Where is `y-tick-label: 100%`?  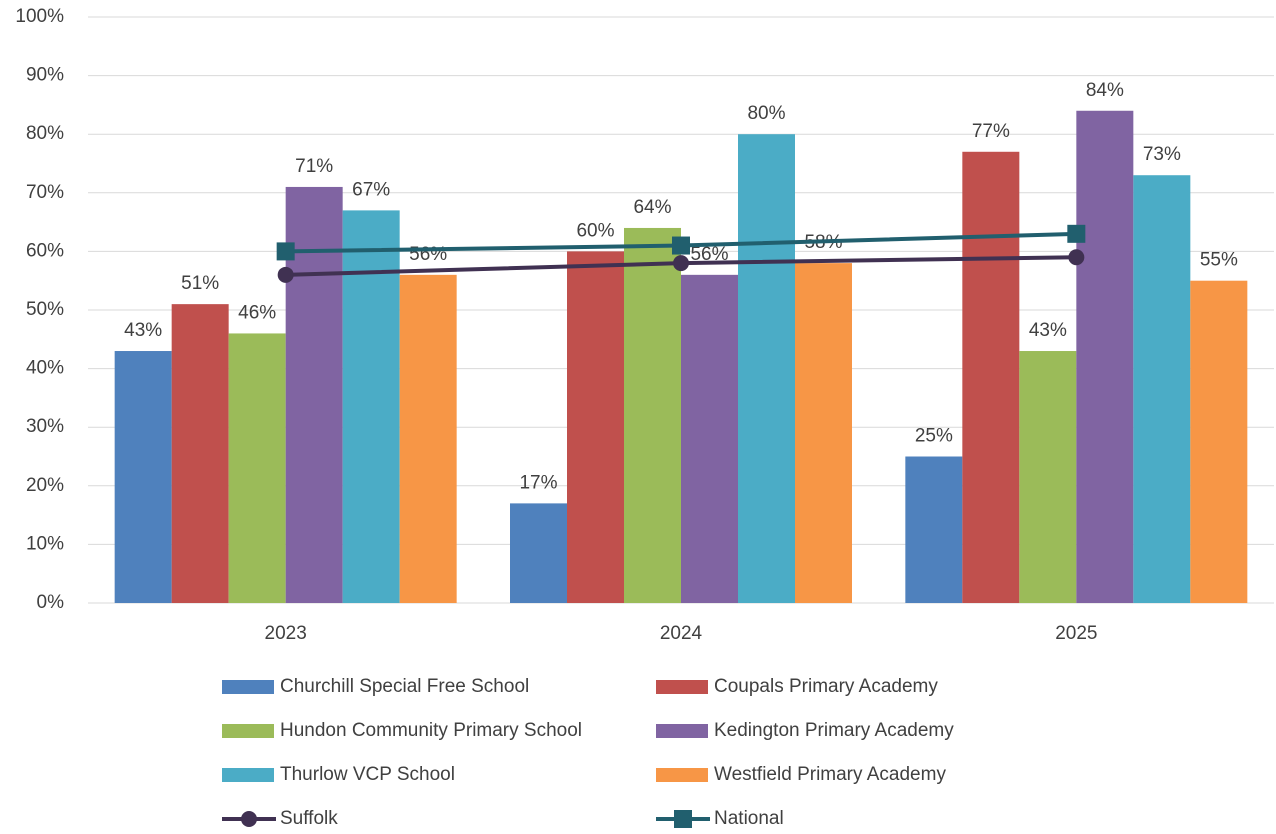
y-tick-label: 100% is located at coordinates (39, 16).